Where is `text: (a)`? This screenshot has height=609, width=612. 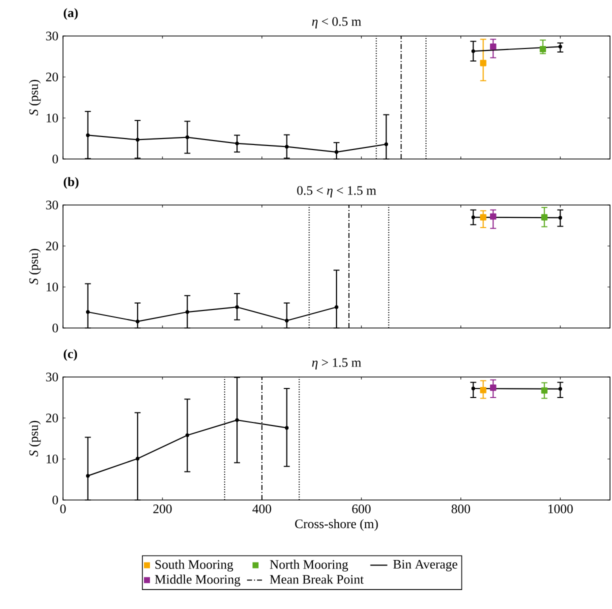
text: (a) is located at coordinates (71, 14).